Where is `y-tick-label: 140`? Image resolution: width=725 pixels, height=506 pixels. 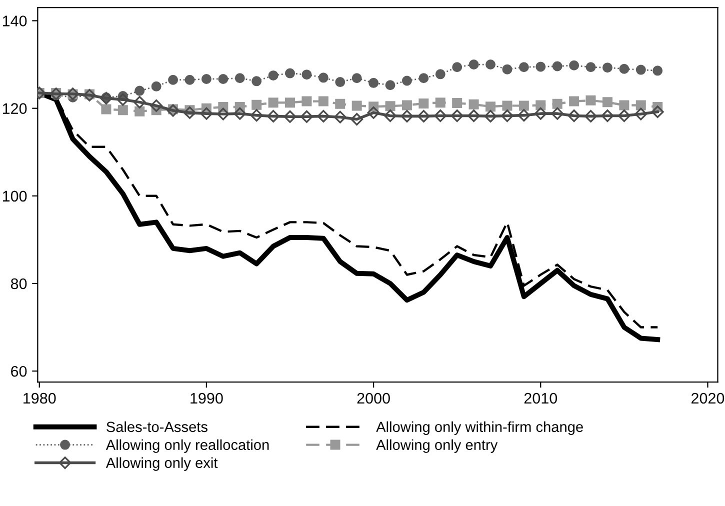
y-tick-label: 140 is located at coordinates (14, 21).